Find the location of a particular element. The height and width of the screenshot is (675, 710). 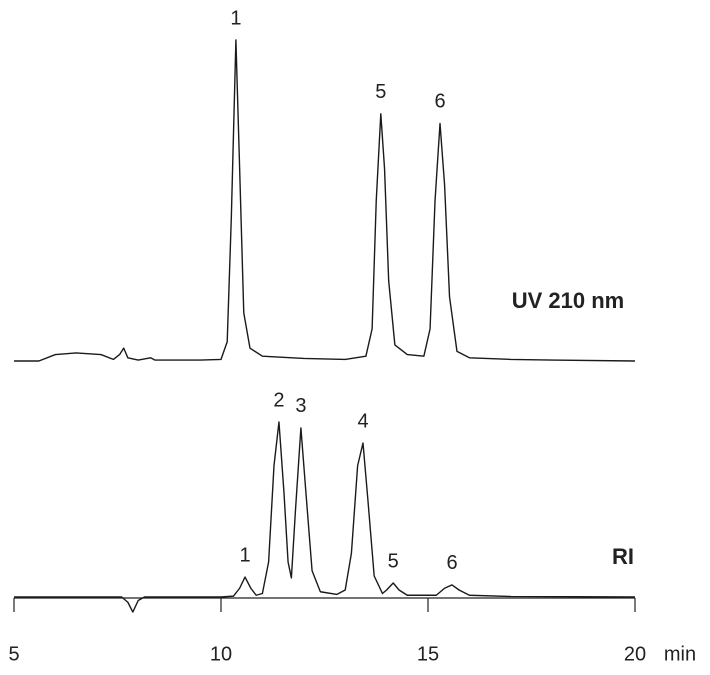

x-tick-label: 5 is located at coordinates (13, 654).